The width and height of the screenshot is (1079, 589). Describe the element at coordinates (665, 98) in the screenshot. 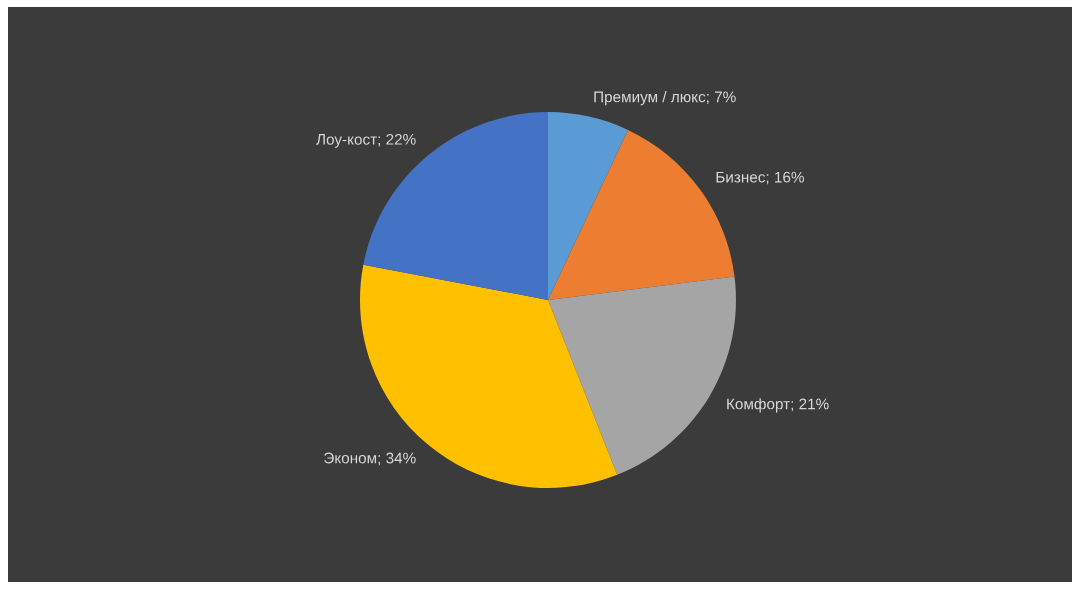

I see `slice-label: Премиум / люкс; 7%` at that location.